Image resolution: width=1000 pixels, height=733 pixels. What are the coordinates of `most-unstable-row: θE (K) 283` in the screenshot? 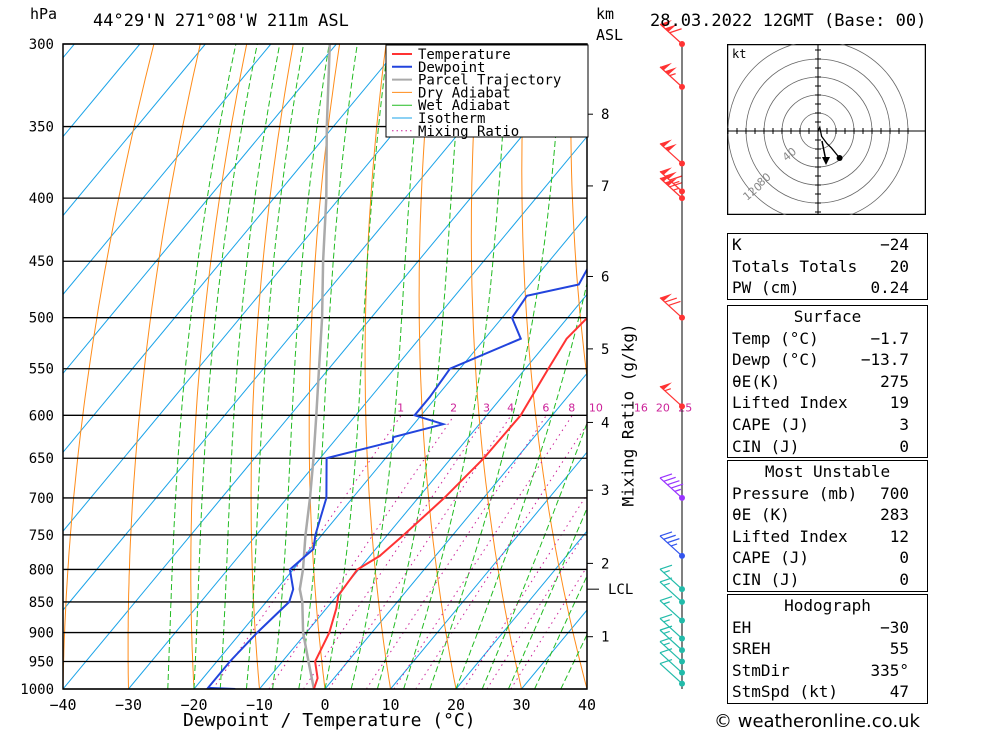 It's located at (827, 515).